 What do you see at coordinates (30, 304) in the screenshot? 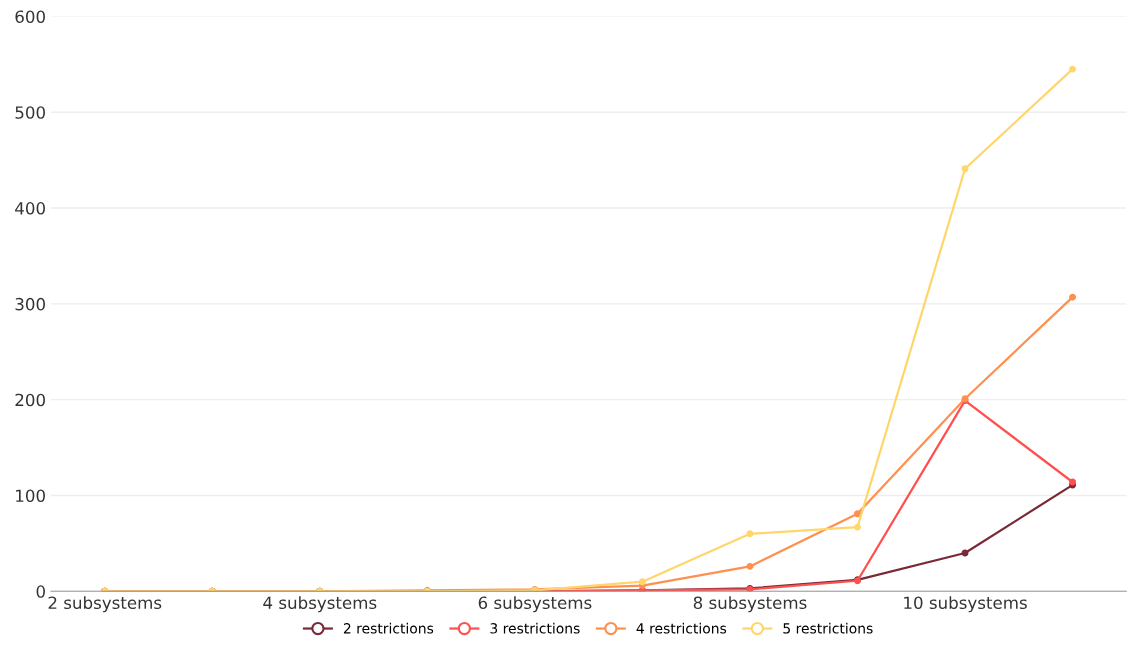
I see `y-tick-label: 300` at bounding box center [30, 304].